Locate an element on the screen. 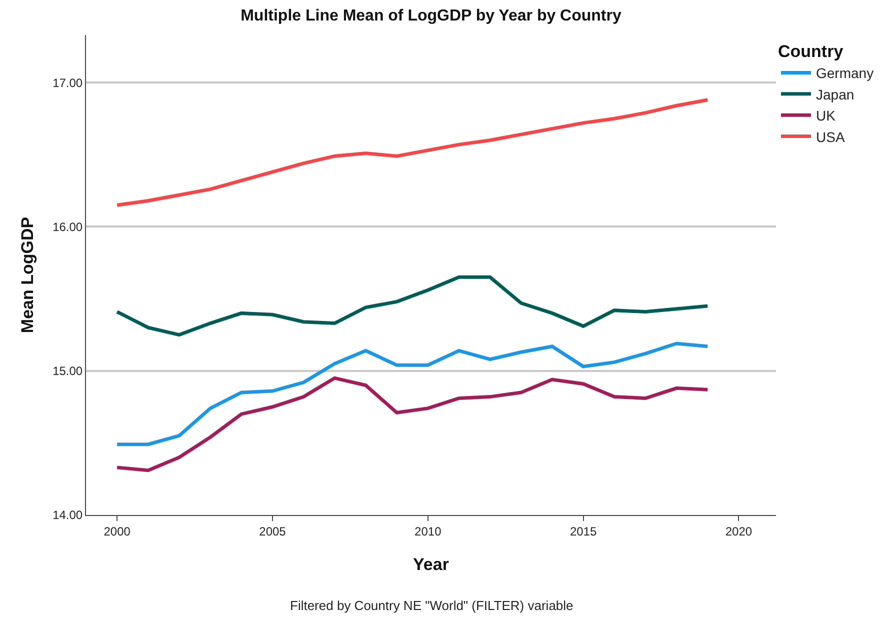  legend-label: USA is located at coordinates (831, 136).